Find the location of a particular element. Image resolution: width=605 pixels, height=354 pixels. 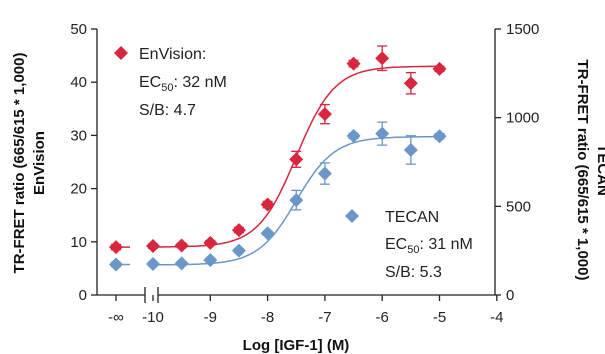

right-tick-label: 0 is located at coordinates (510, 295).